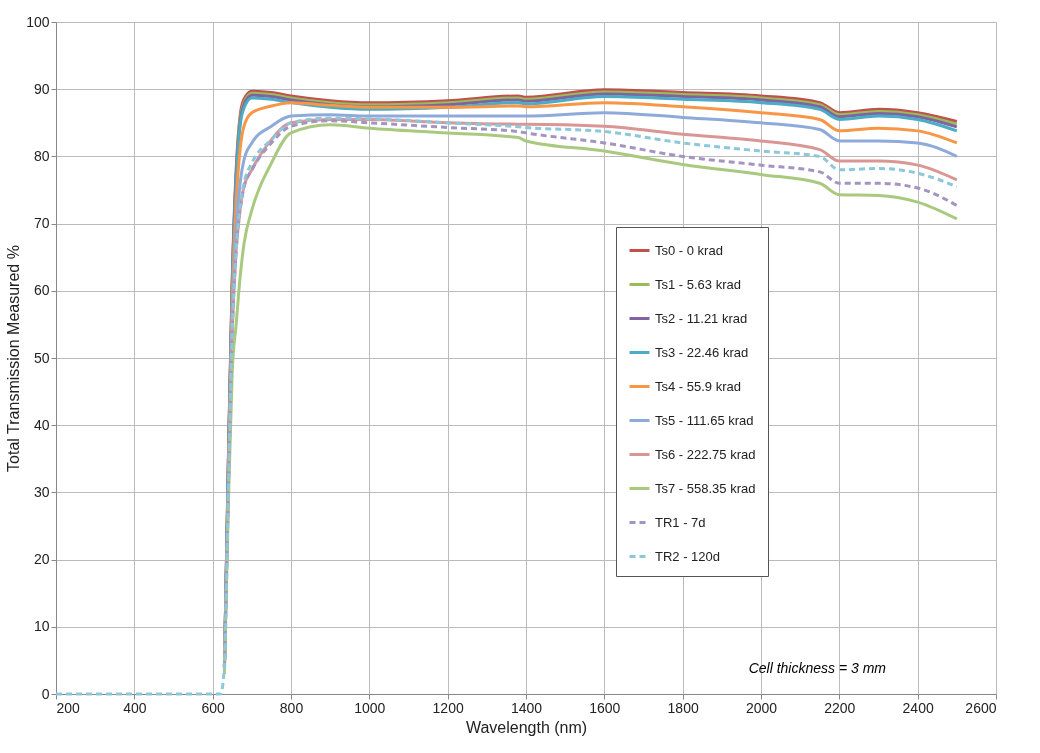 The height and width of the screenshot is (753, 1040). Describe the element at coordinates (41, 155) in the screenshot. I see `y-tick-label: 80` at that location.